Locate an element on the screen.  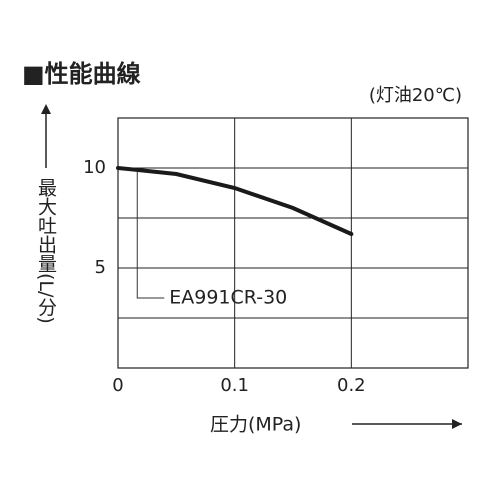
curve is located at coordinates (235, 201).